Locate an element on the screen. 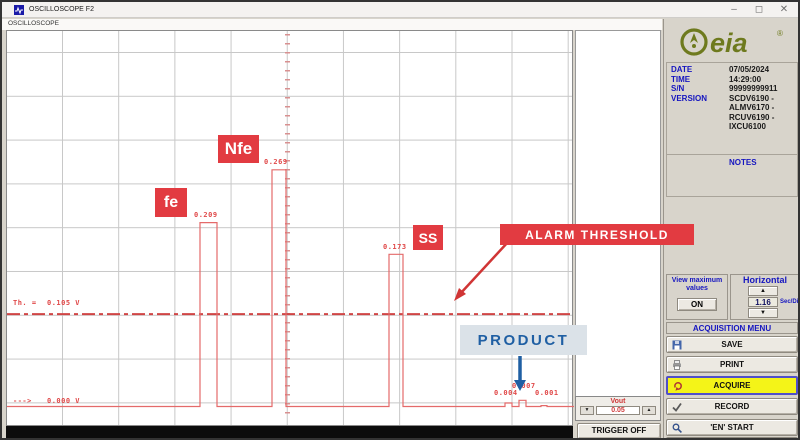 The width and height of the screenshot is (800, 440). peak-value-fe: 0.209 is located at coordinates (206, 215).